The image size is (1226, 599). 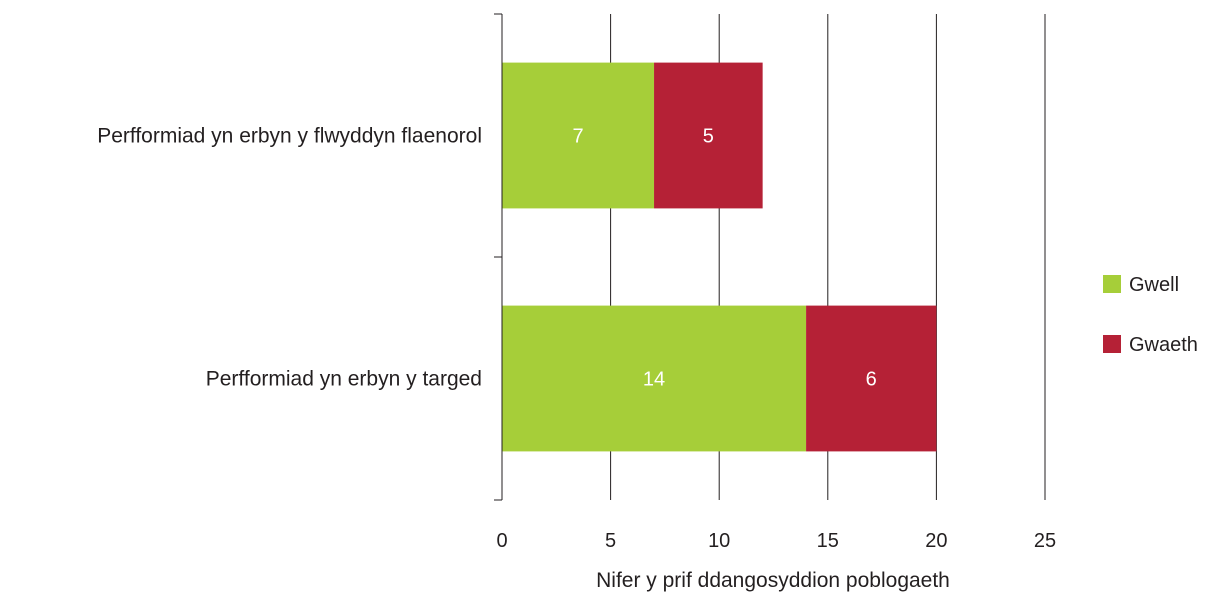 What do you see at coordinates (1045, 541) in the screenshot?
I see `x-tick-label: 25` at bounding box center [1045, 541].